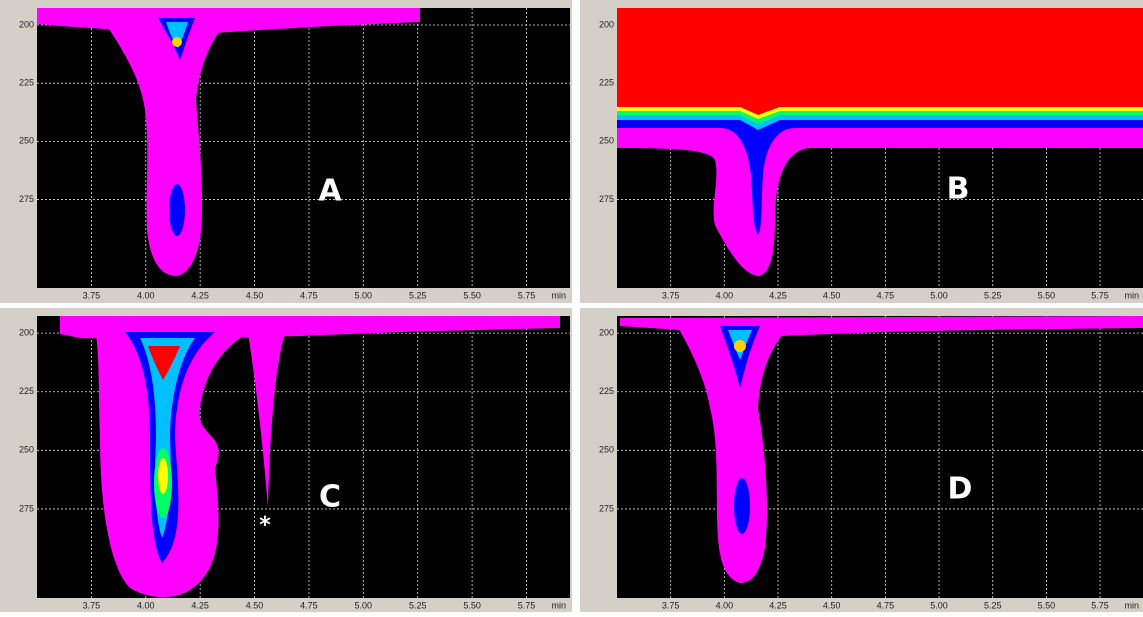  What do you see at coordinates (228, 142) in the screenshot?
I see `contour` at bounding box center [228, 142].